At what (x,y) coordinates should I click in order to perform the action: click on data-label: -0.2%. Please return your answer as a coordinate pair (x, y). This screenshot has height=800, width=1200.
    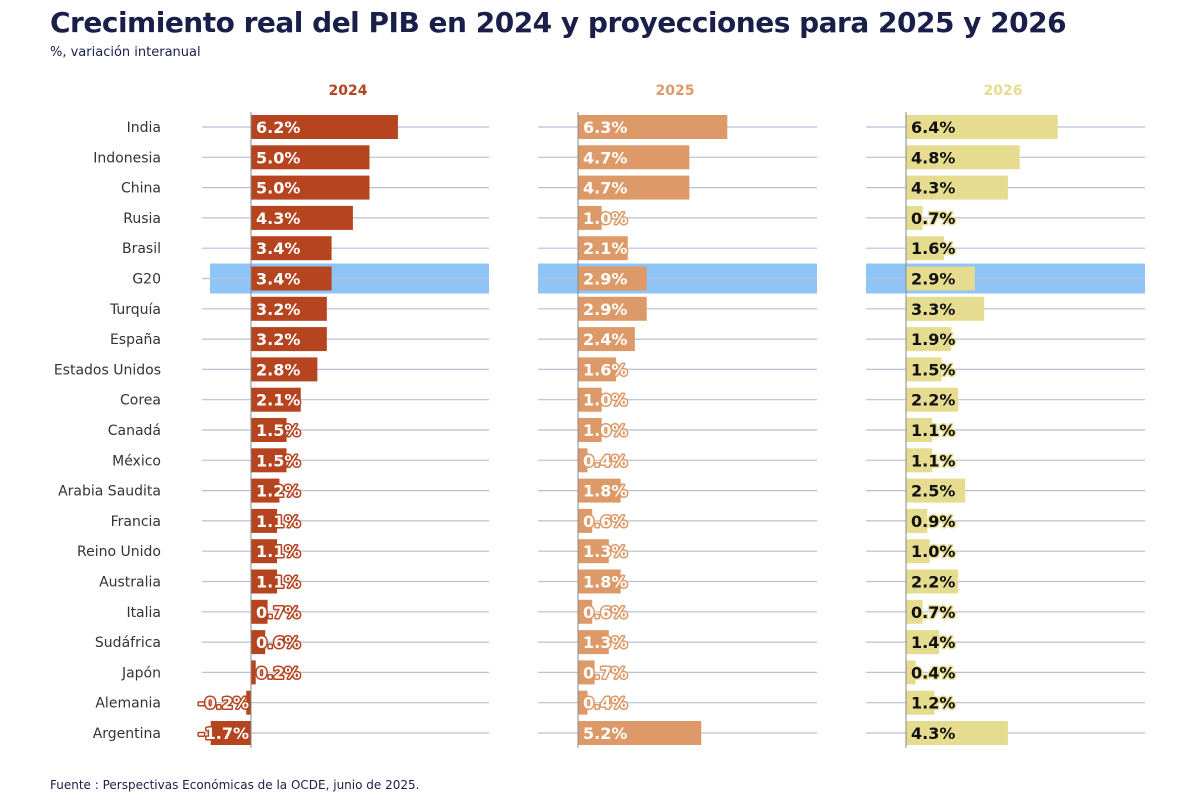
    Looking at the image, I should click on (223, 703).